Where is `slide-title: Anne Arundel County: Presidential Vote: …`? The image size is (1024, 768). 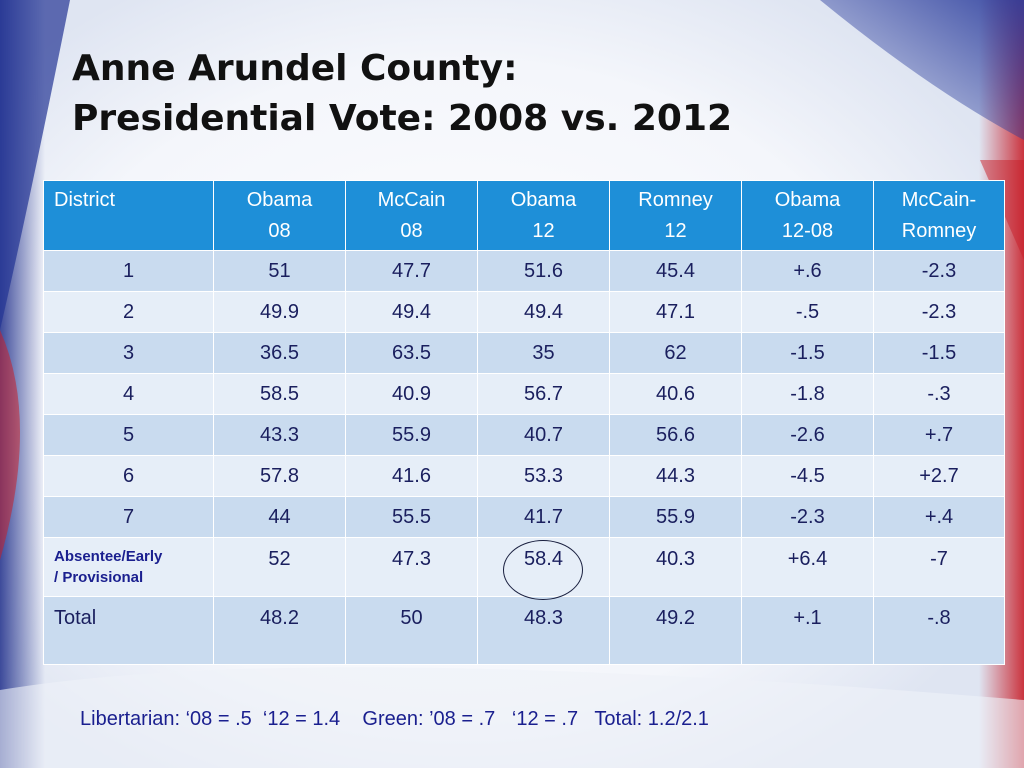 slide-title: Anne Arundel County: Presidential Vote: … is located at coordinates (402, 94).